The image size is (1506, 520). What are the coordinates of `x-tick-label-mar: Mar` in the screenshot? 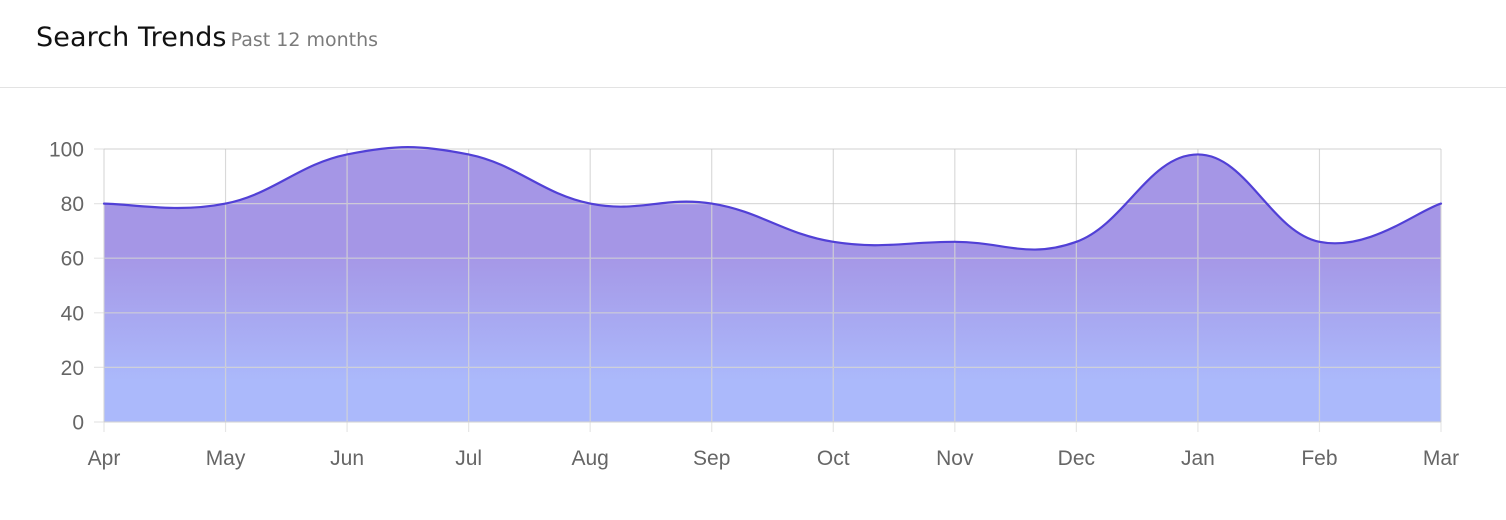 It's located at (1441, 458).